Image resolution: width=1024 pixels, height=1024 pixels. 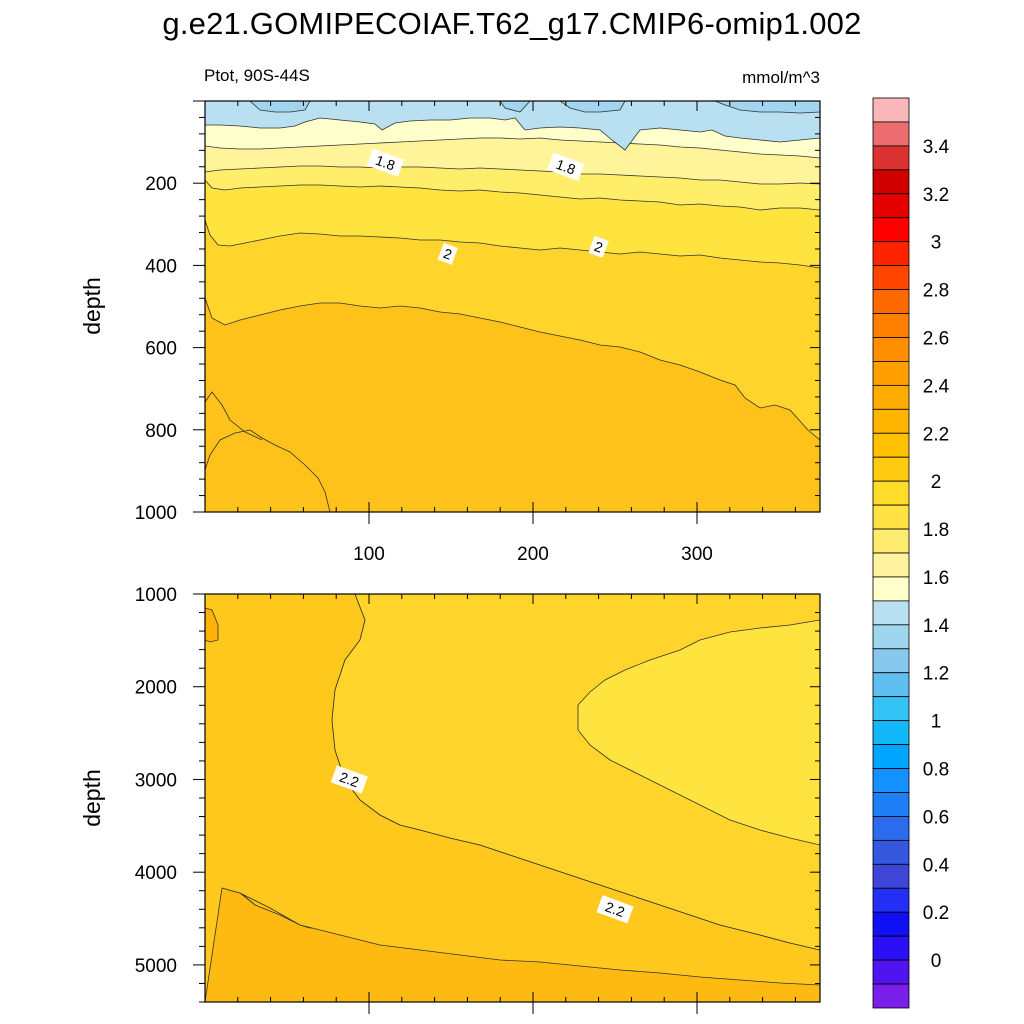 What do you see at coordinates (156, 688) in the screenshot?
I see `lower-y-tick-label: 2000` at bounding box center [156, 688].